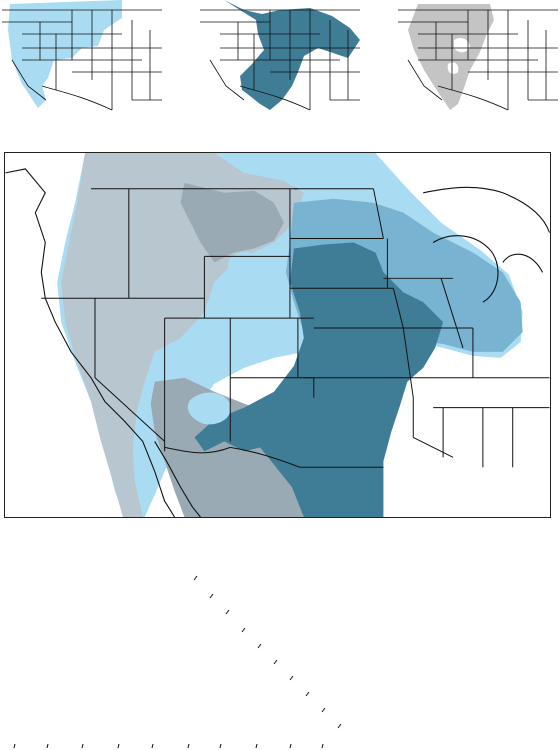  I want to click on mini-map-light-blue, so click(83, 59).